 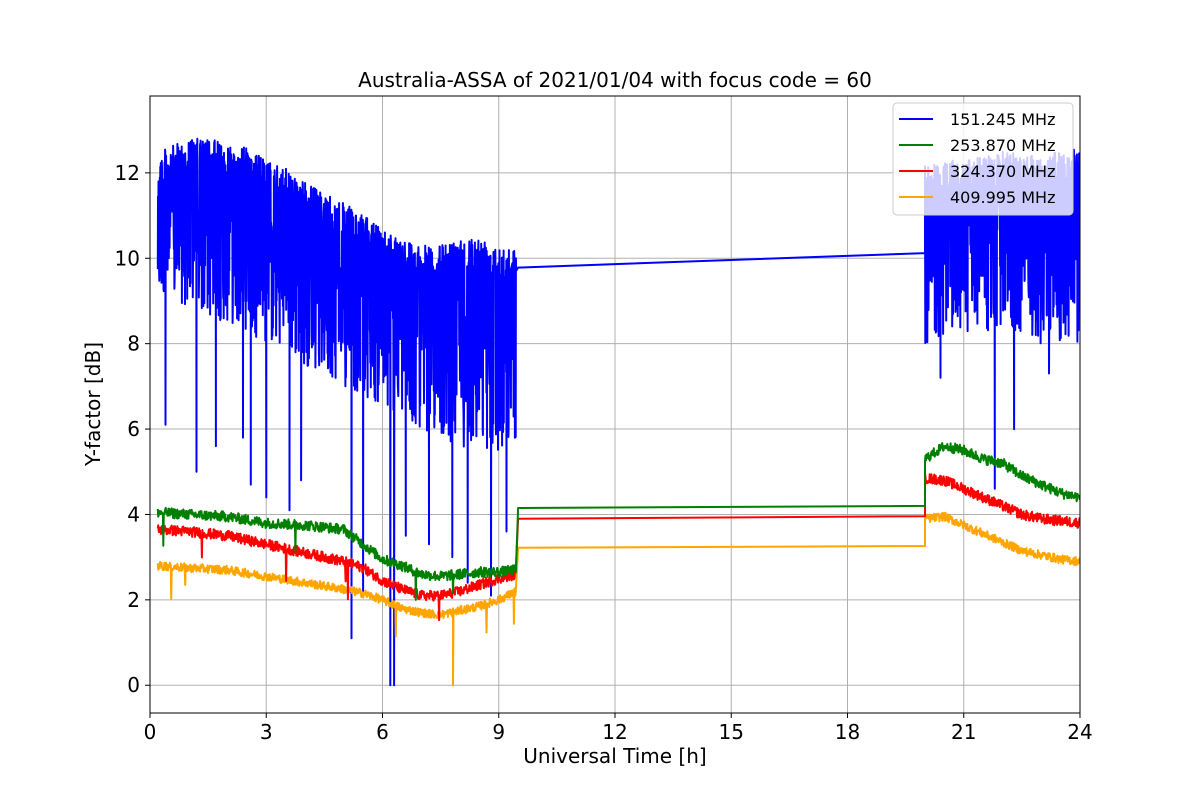 What do you see at coordinates (382, 732) in the screenshot?
I see `x-tick-label: 6` at bounding box center [382, 732].